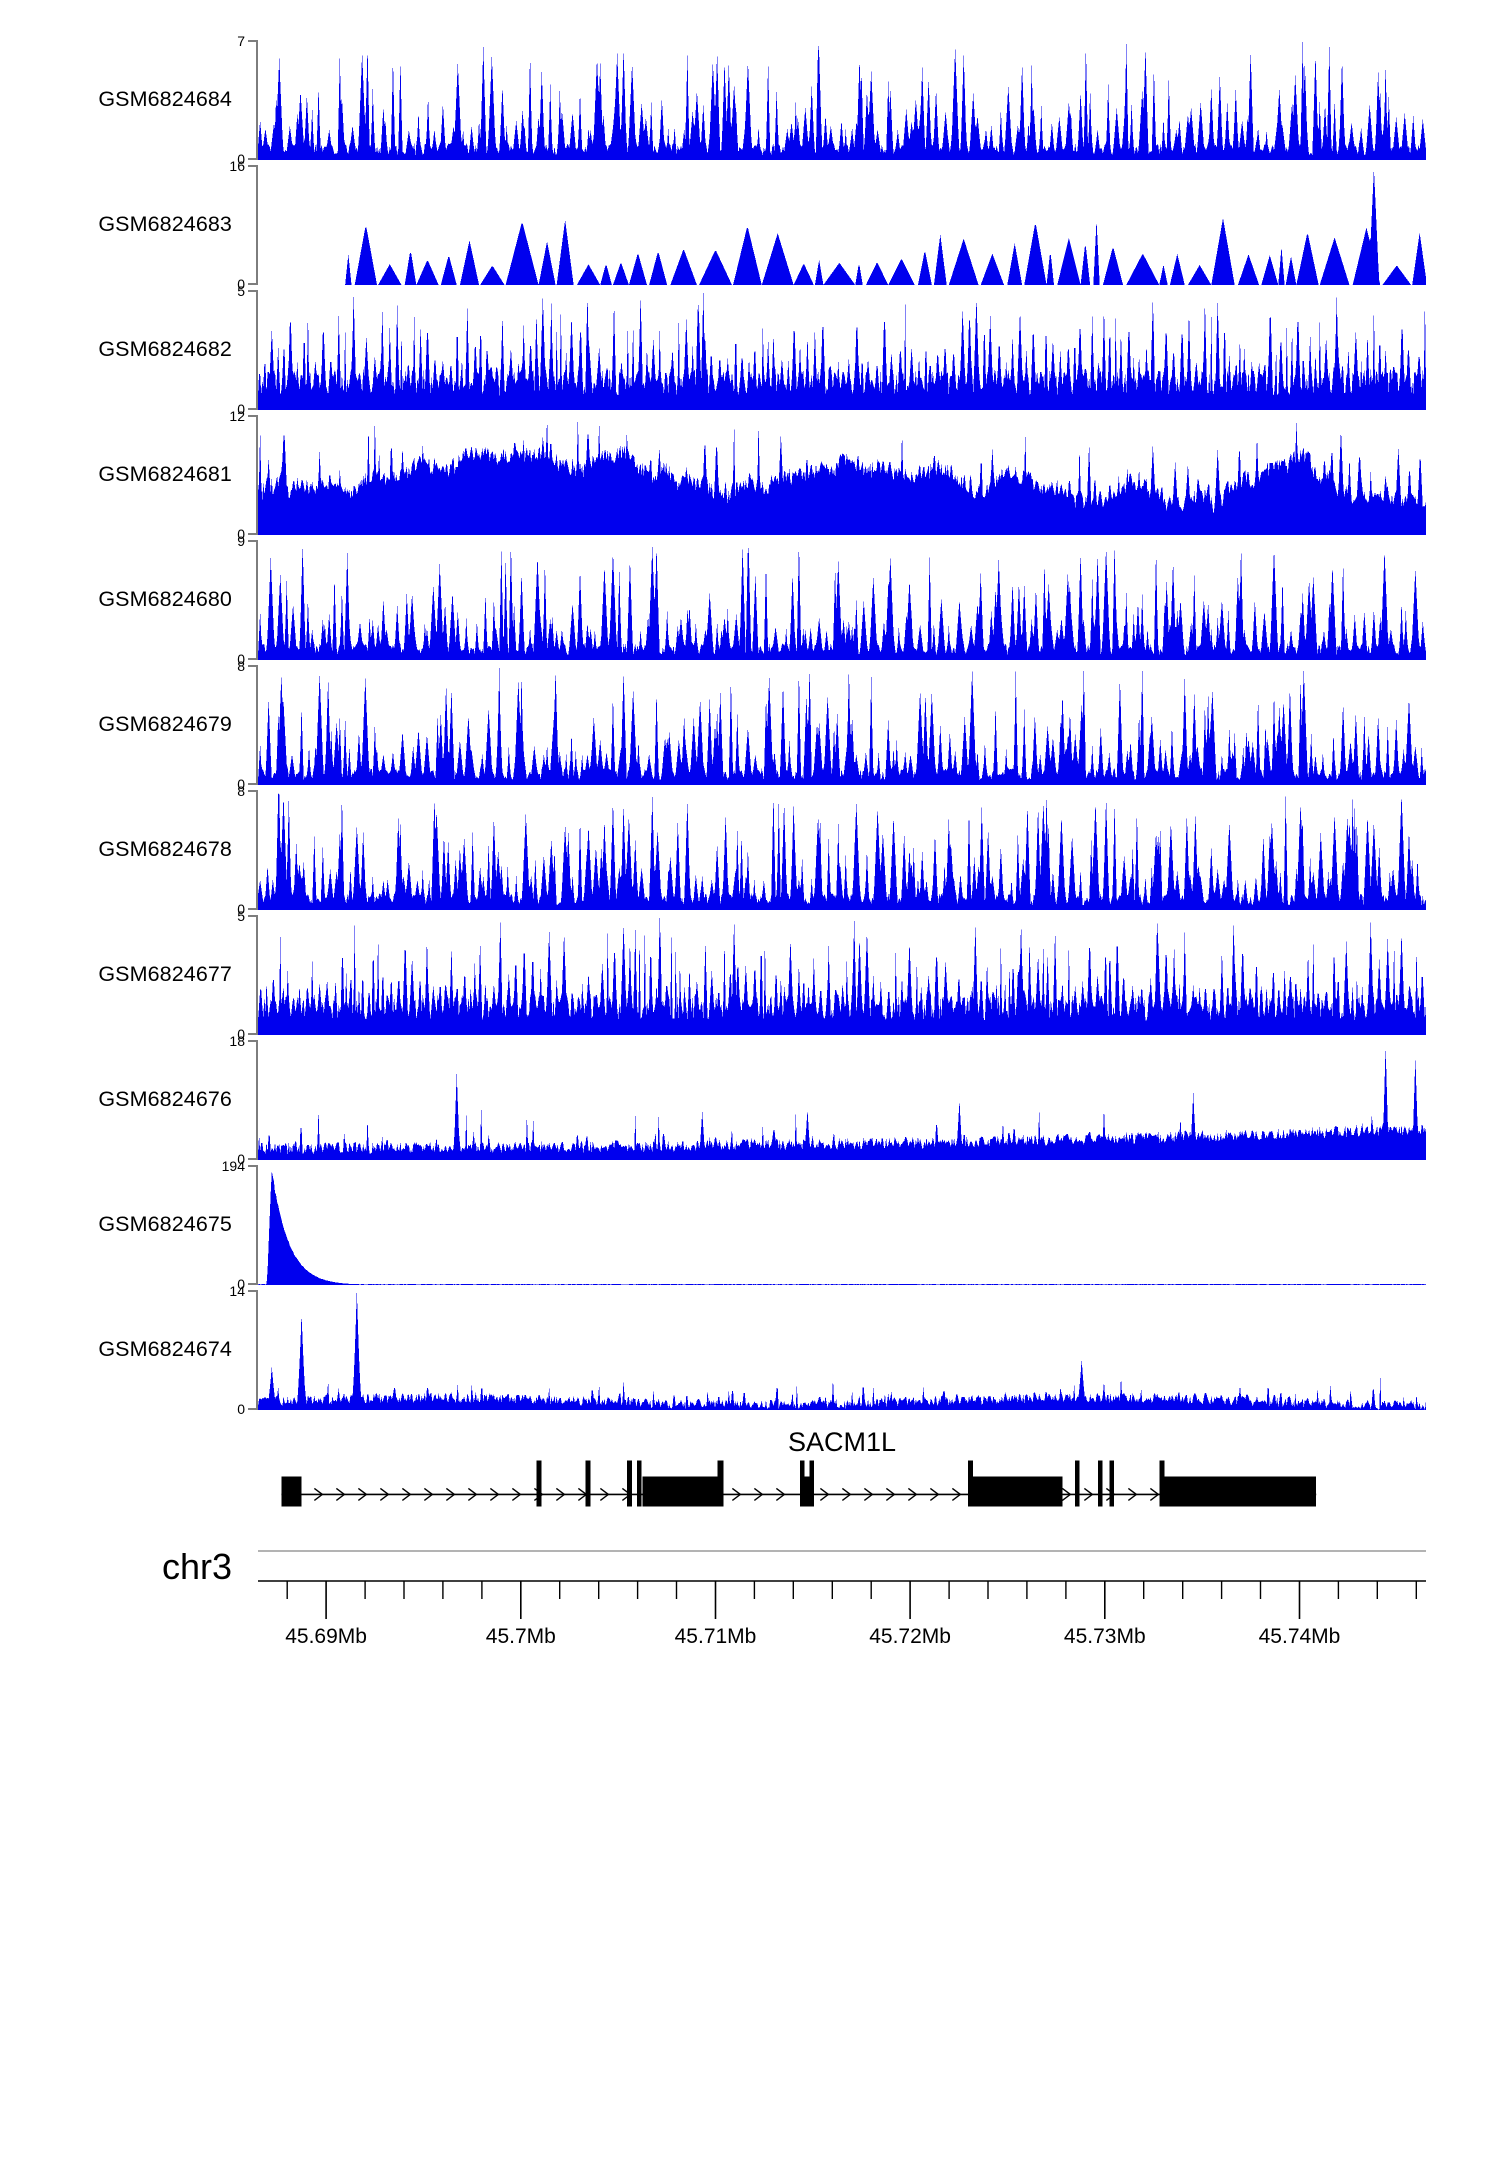  Describe the element at coordinates (165, 1349) in the screenshot. I see `track-label-GSM6824674: GSM6824674` at that location.